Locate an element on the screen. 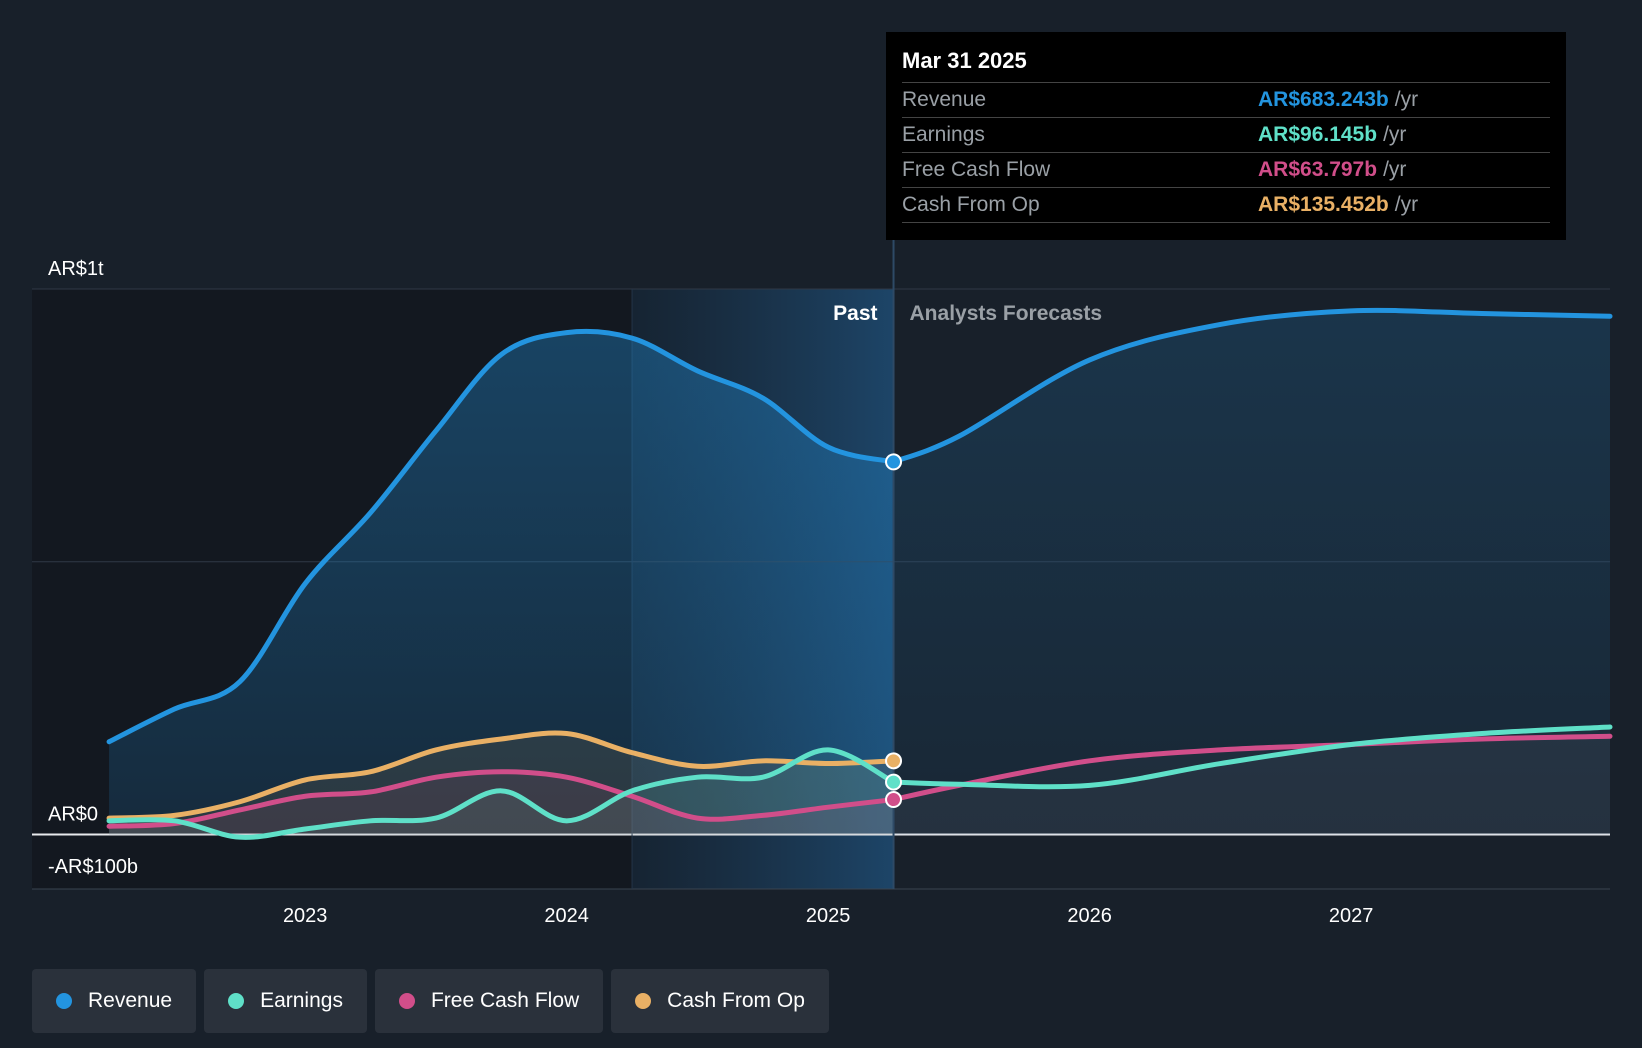  marker-cash-from-op is located at coordinates (894, 761).